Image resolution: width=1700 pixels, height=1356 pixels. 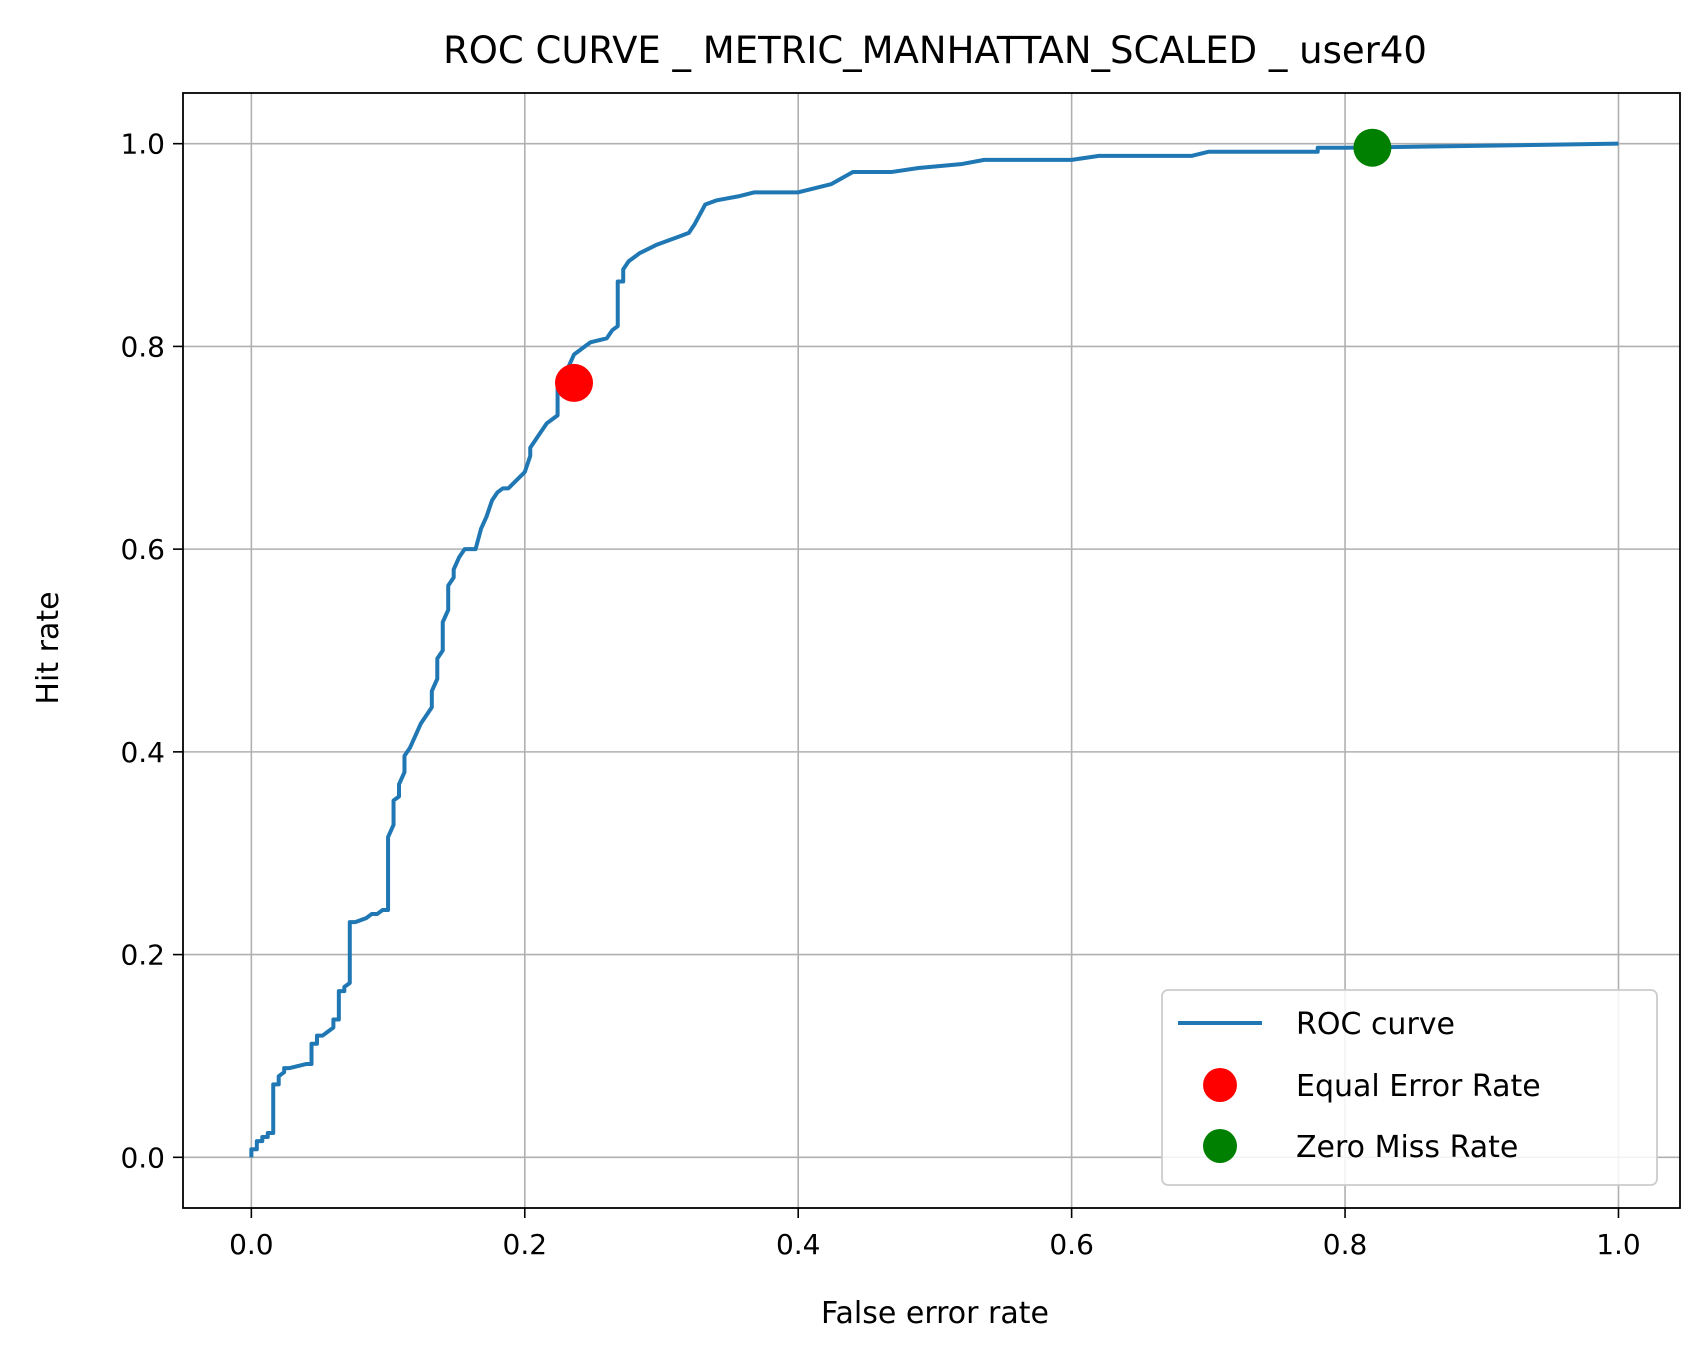 I want to click on legend-box, so click(x=1409, y=1087).